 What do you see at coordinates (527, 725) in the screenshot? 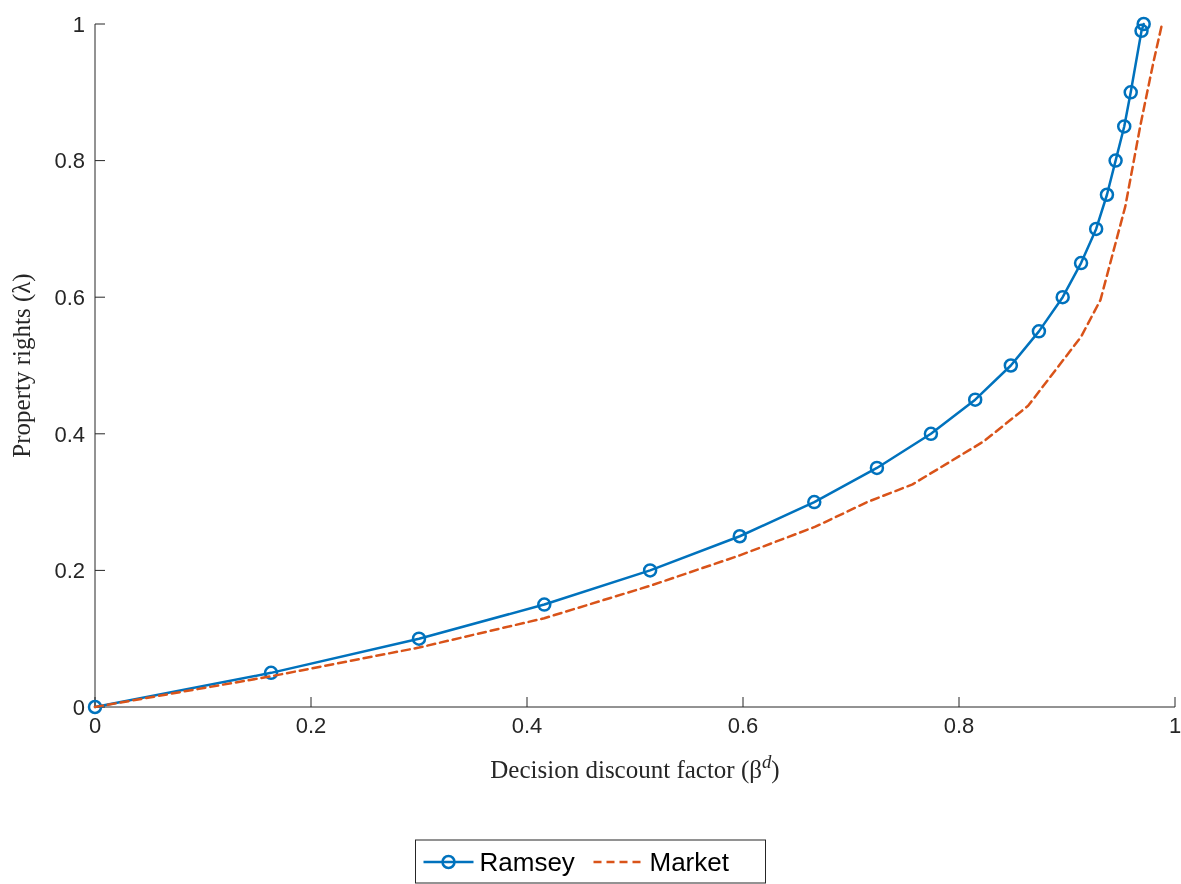
I see `x-tick-label: 0.4` at bounding box center [527, 725].